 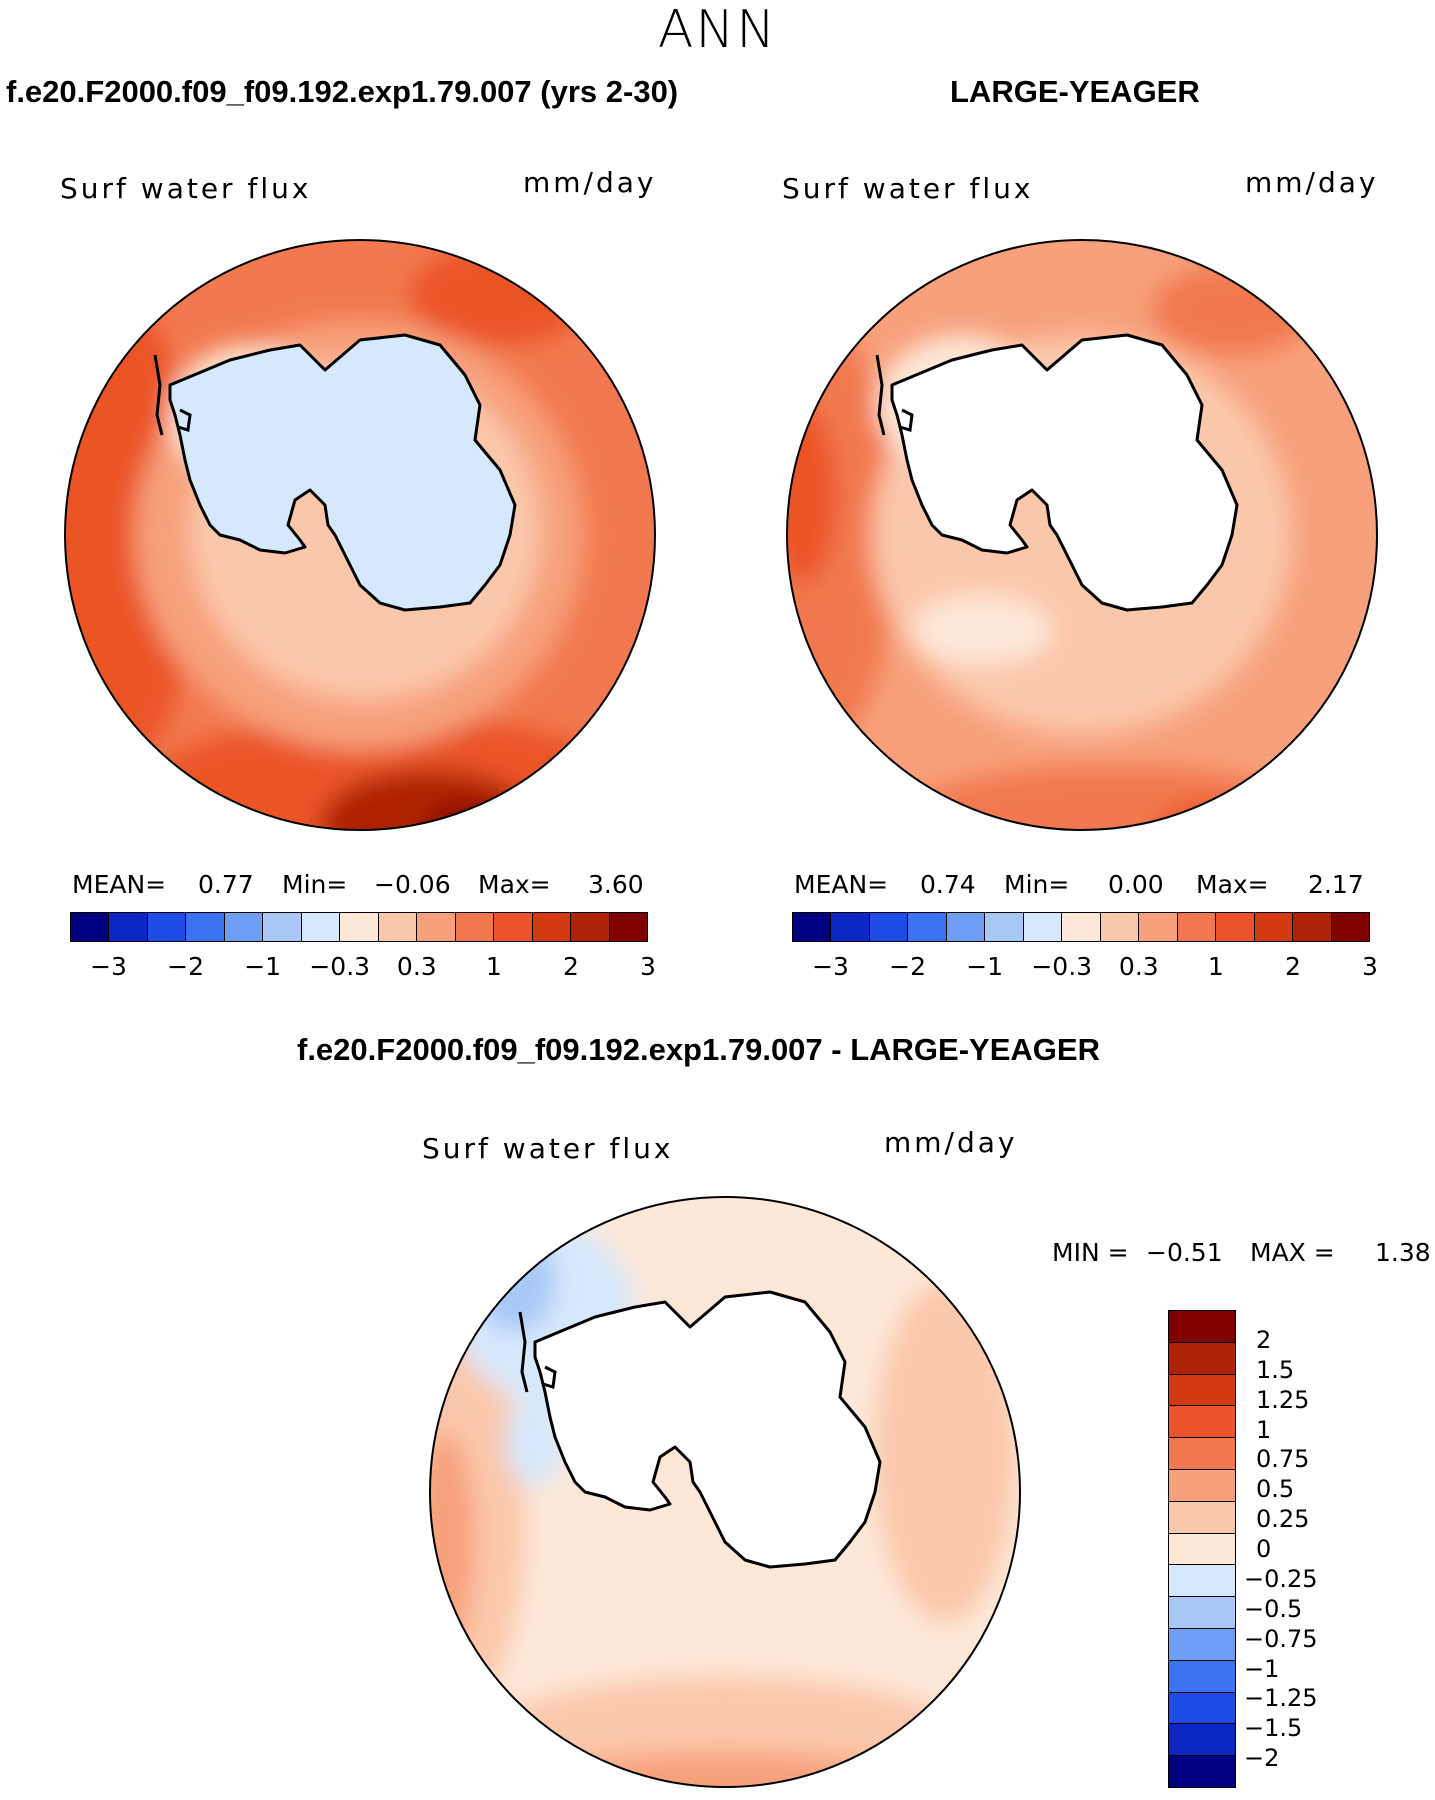 What do you see at coordinates (1232, 884) in the screenshot?
I see `panel-2-max-label: Max=` at bounding box center [1232, 884].